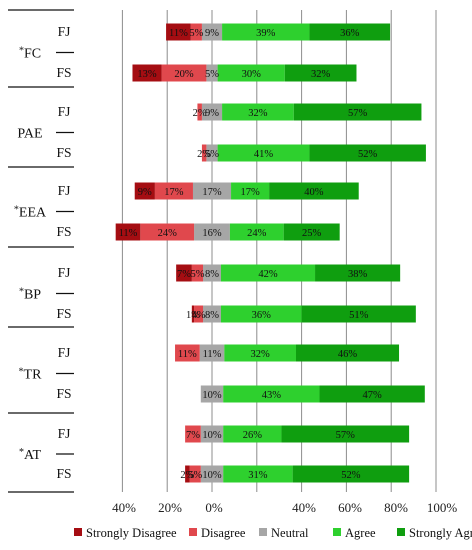 This screenshot has height=550, width=472. Describe the element at coordinates (223, 533) in the screenshot. I see `legend-label: Disagree` at that location.